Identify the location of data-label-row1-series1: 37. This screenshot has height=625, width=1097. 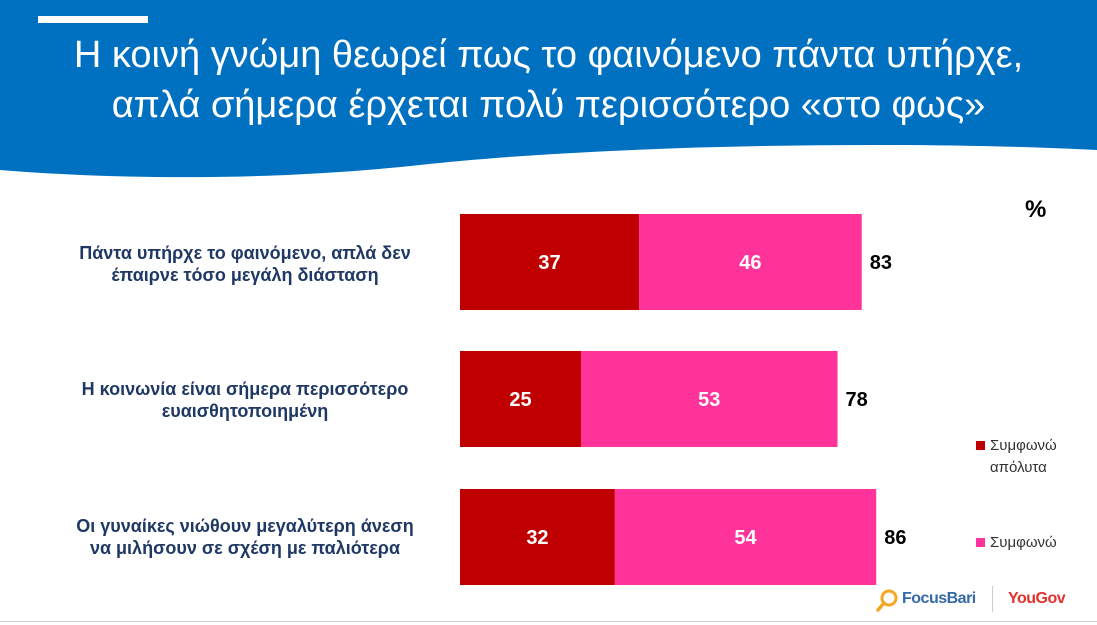
(549, 263).